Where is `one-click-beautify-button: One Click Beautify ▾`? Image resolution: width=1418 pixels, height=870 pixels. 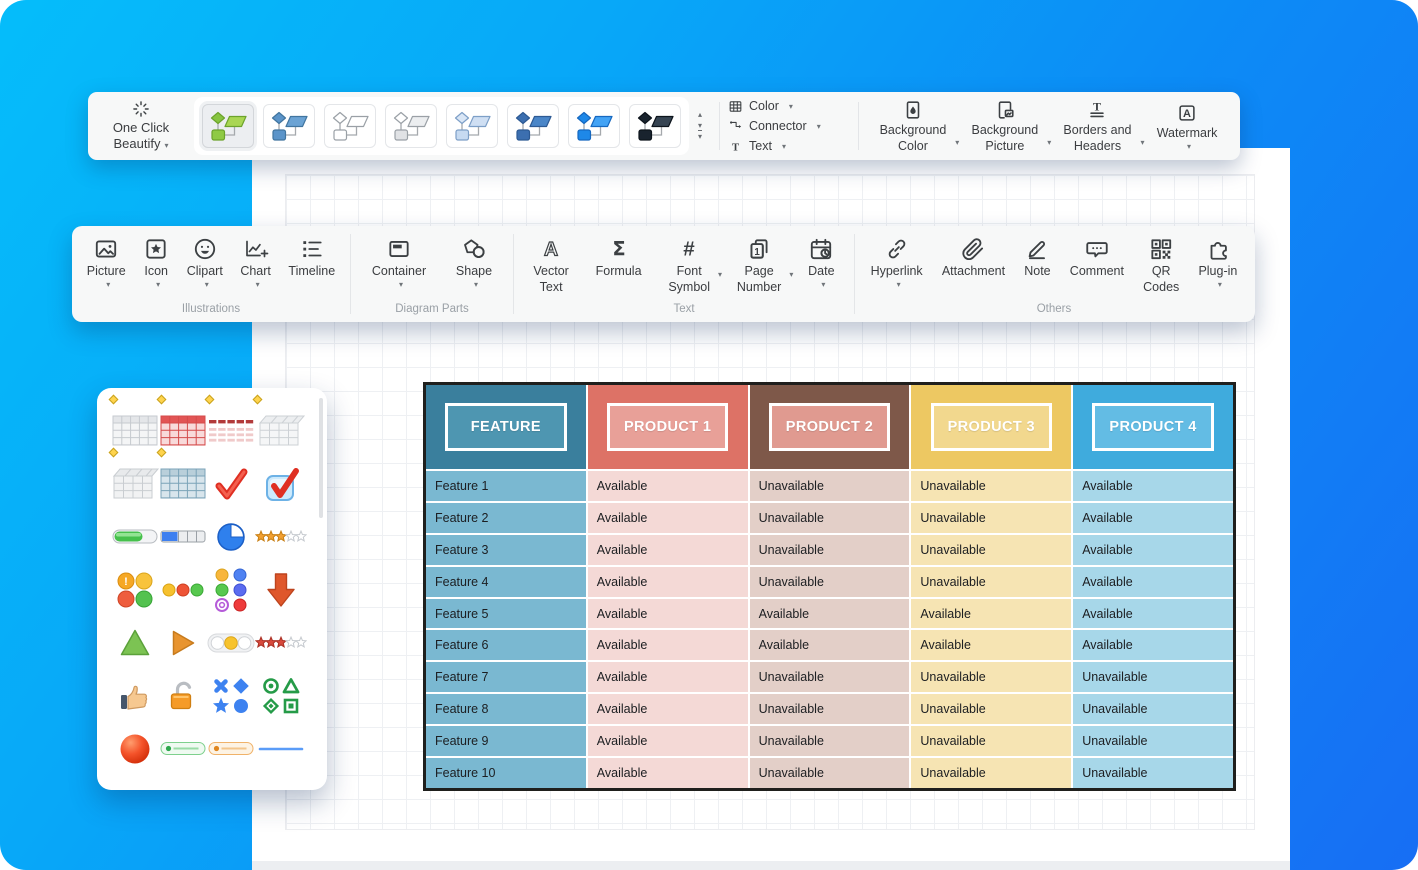 one-click-beautify-button: One Click Beautify ▾ is located at coordinates (141, 126).